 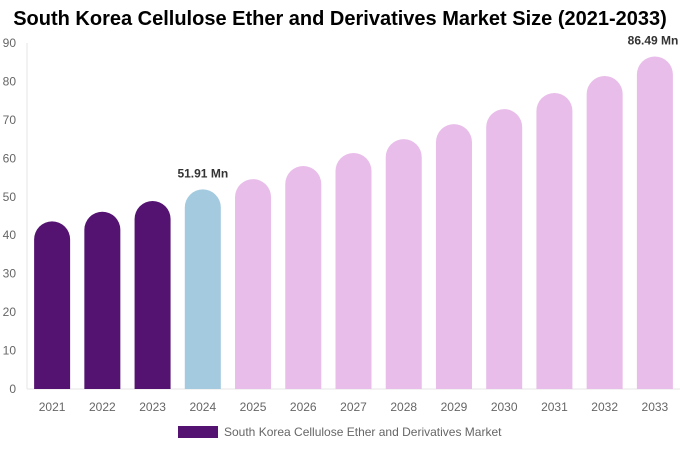 What do you see at coordinates (10, 43) in the screenshot?
I see `y-tick-label: 90` at bounding box center [10, 43].